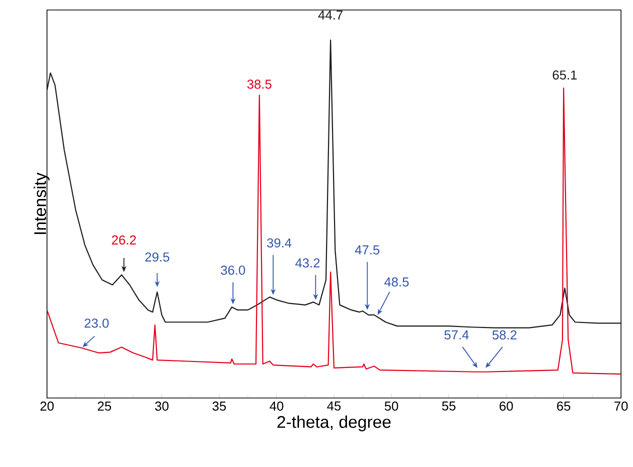 The width and height of the screenshot is (633, 467). I want to click on x-tick-label: 55, so click(449, 406).